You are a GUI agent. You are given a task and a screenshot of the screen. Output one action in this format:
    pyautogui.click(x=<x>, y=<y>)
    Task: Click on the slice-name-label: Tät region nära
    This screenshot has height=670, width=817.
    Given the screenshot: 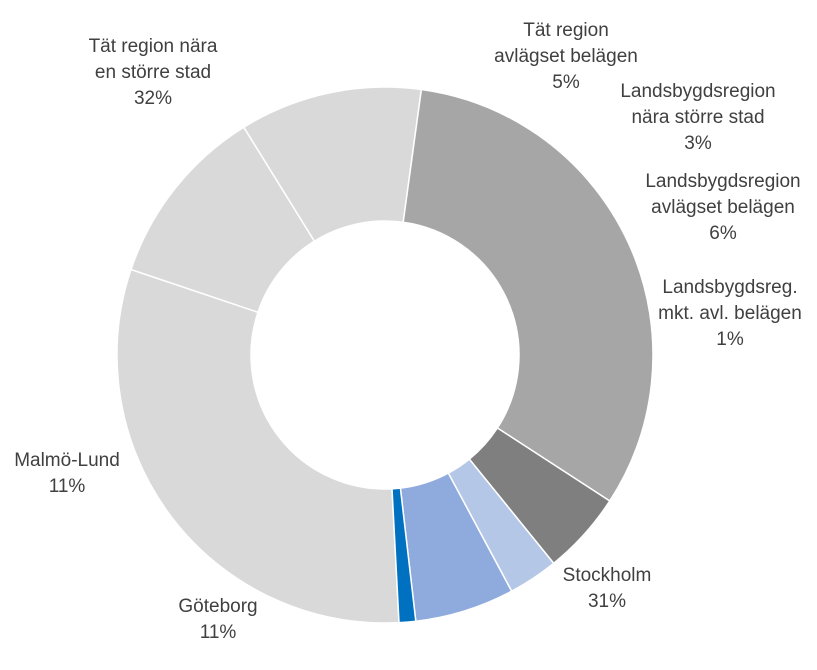 What is the action you would take?
    pyautogui.click(x=153, y=46)
    